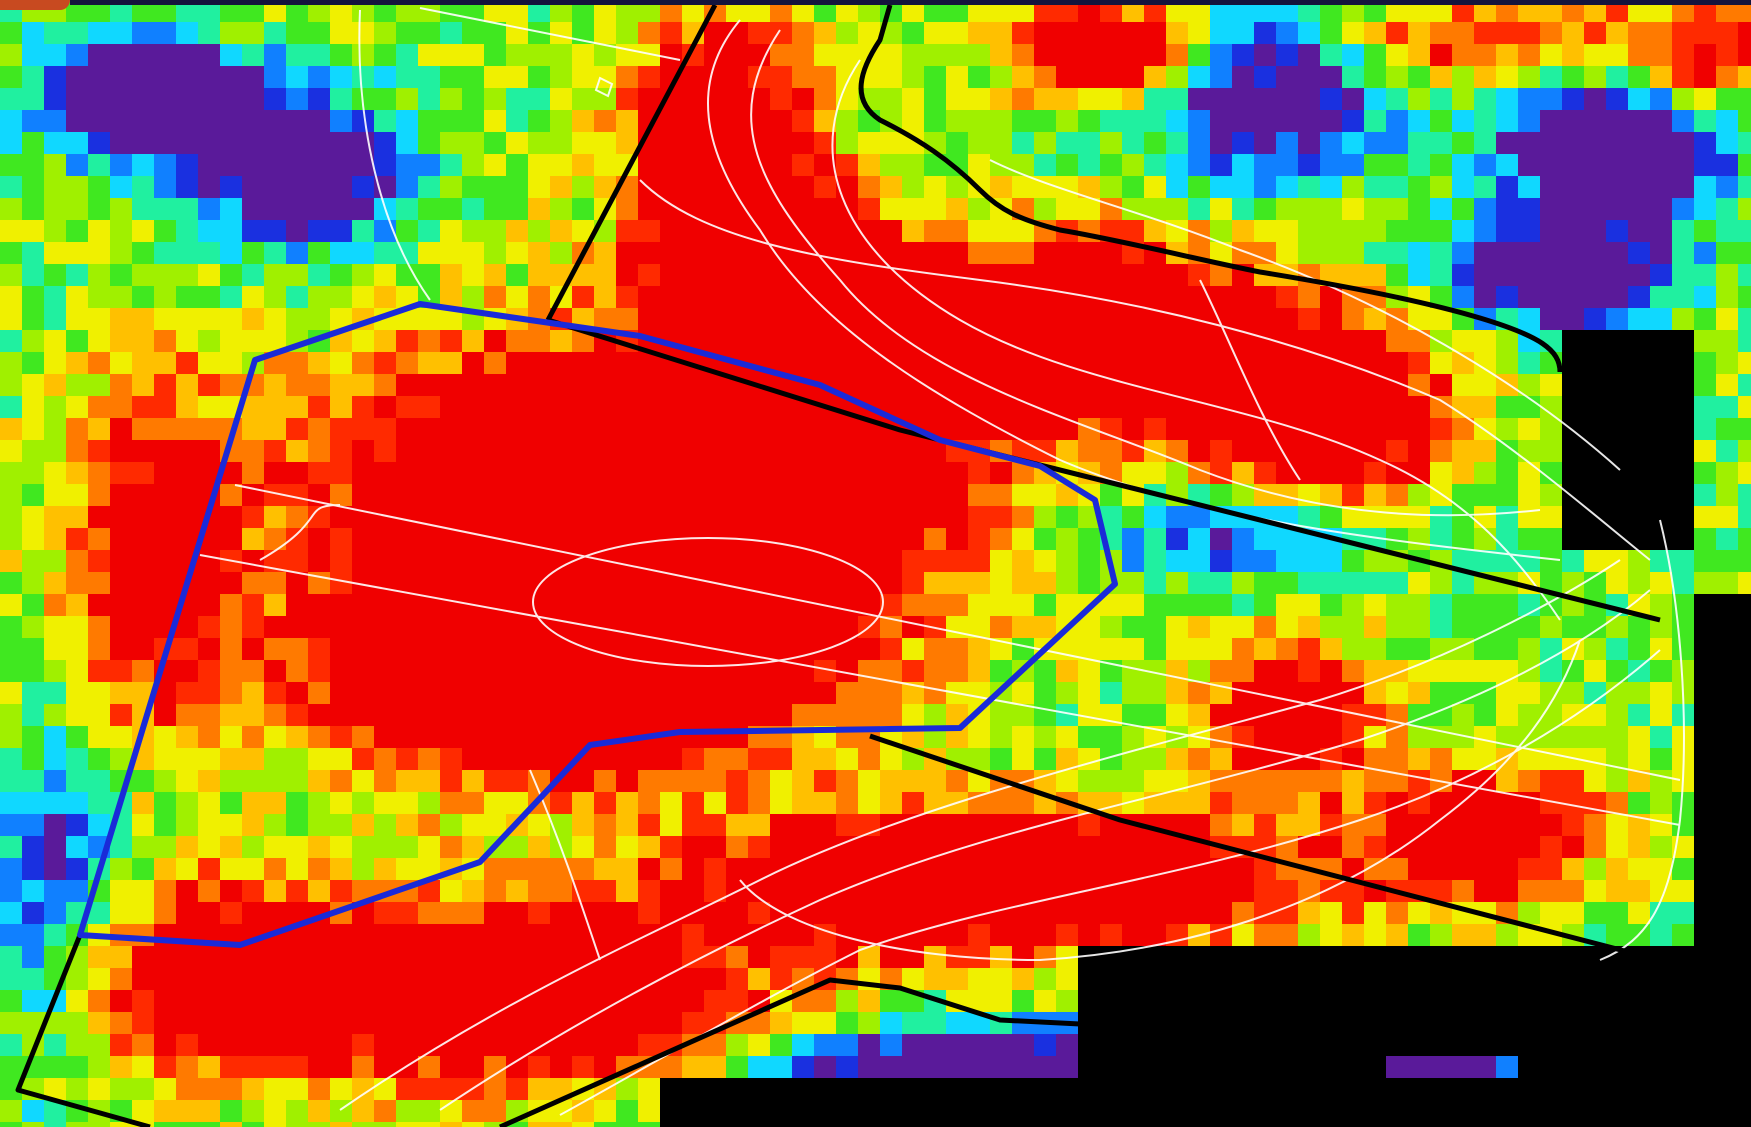 This screenshot has width=1751, height=1127. What do you see at coordinates (604, 87) in the screenshot?
I see `contour-marker` at bounding box center [604, 87].